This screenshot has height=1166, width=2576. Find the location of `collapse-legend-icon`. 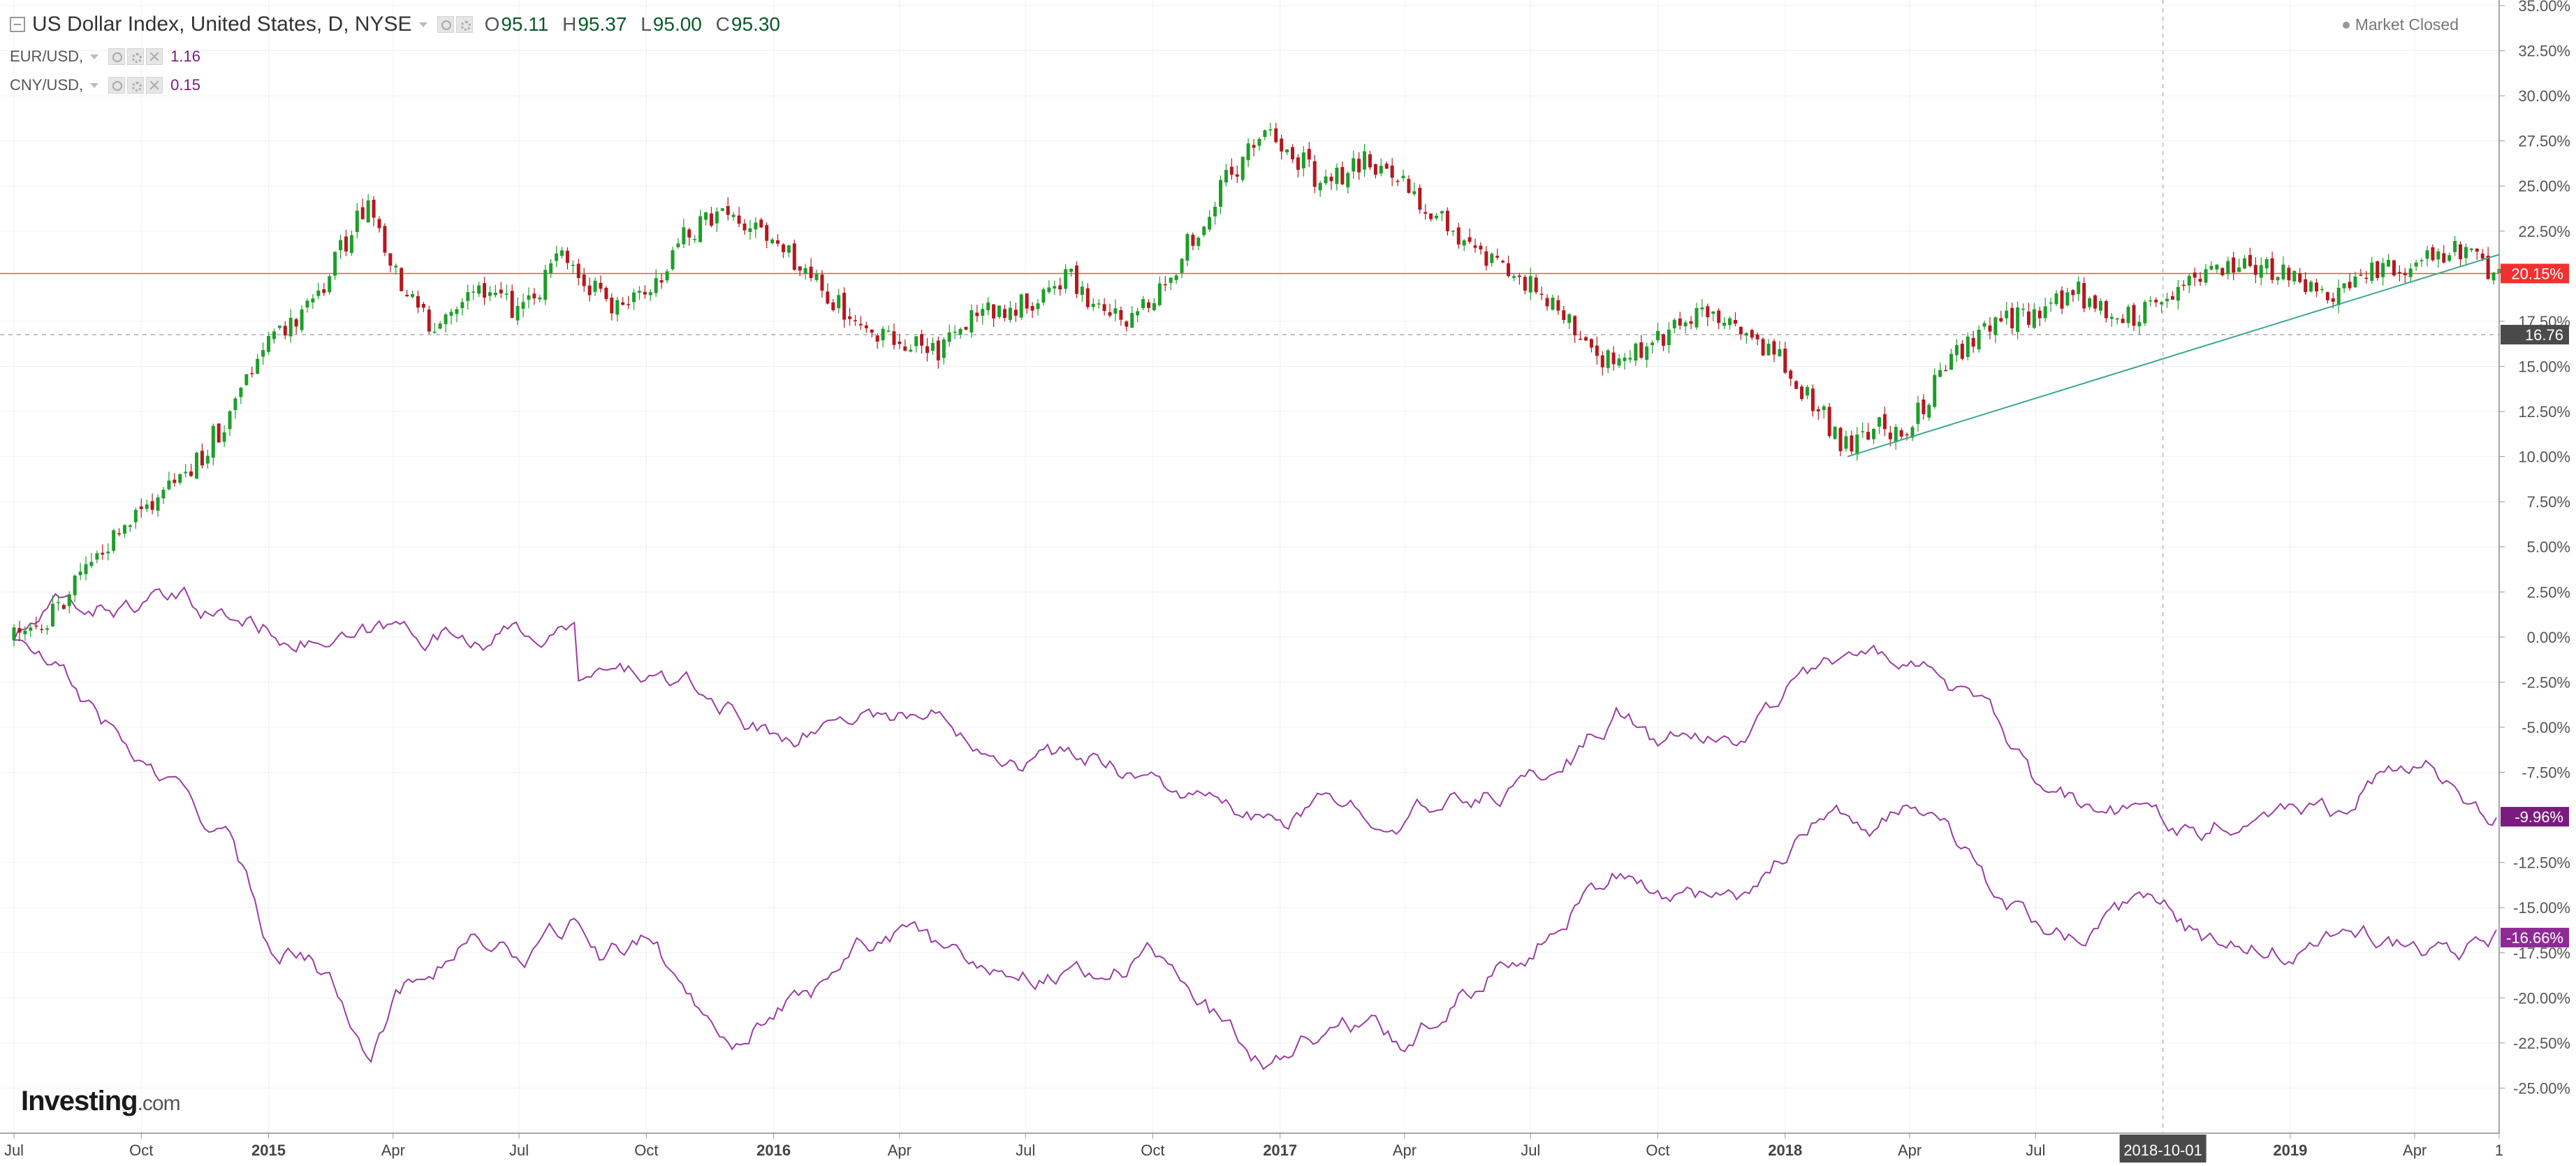

collapse-legend-icon is located at coordinates (17, 24).